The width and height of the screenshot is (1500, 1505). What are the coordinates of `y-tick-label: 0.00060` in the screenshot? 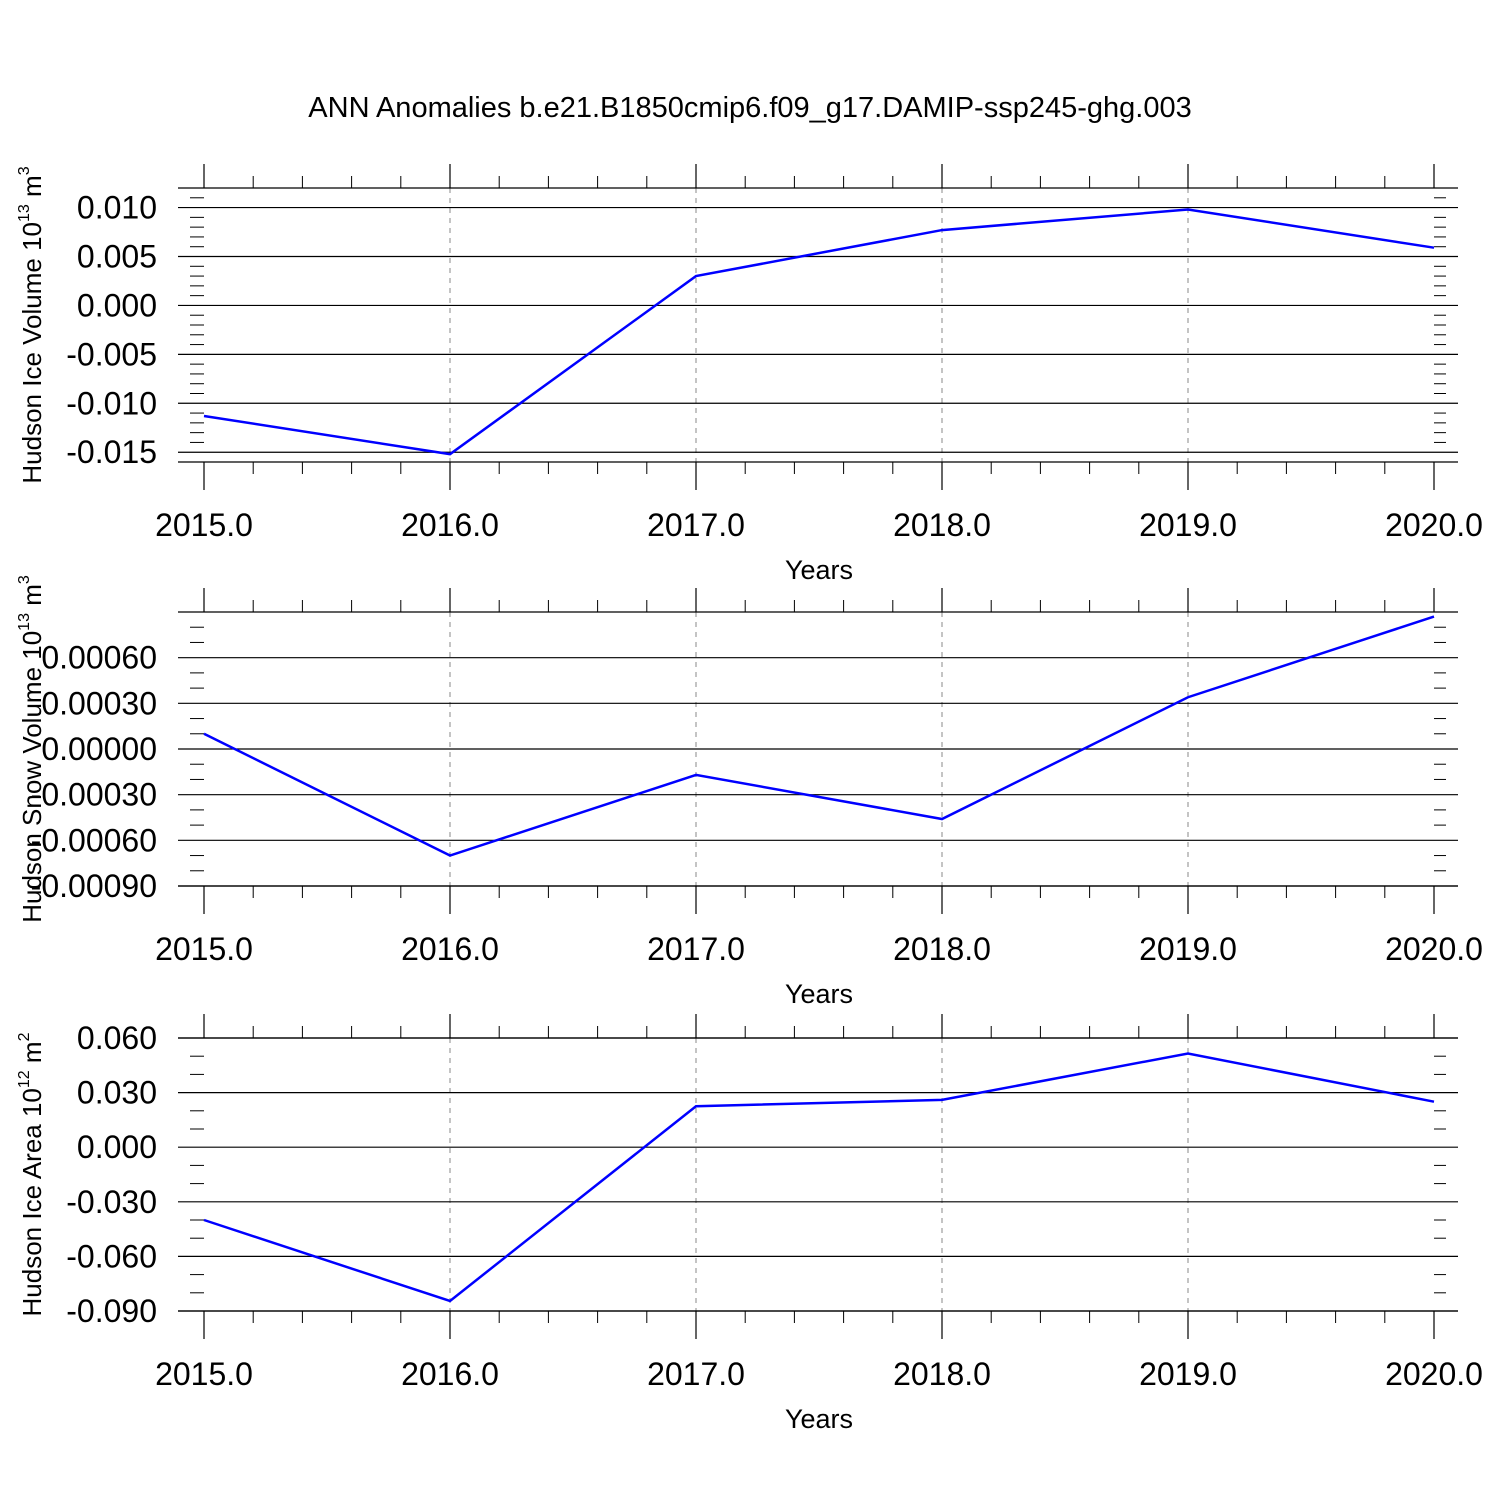 It's located at (99, 658).